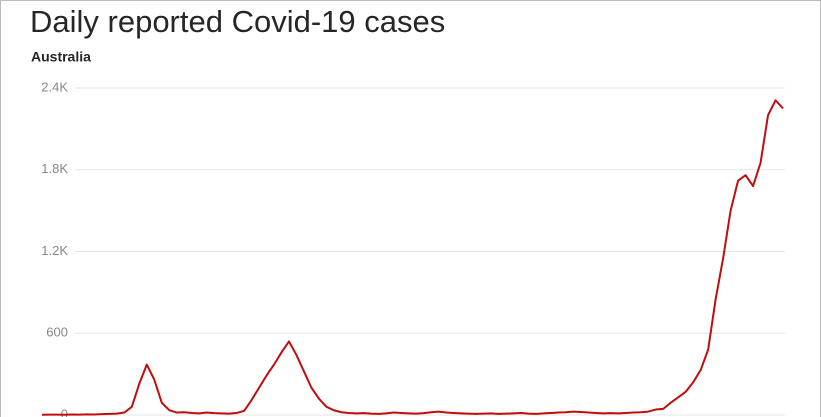 Image resolution: width=821 pixels, height=417 pixels. I want to click on y-tick-label: 0, so click(64, 411).